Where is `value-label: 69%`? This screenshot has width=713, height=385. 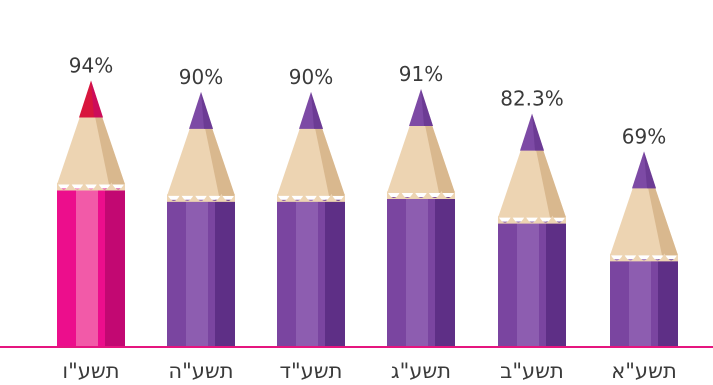 value-label: 69% is located at coordinates (644, 136).